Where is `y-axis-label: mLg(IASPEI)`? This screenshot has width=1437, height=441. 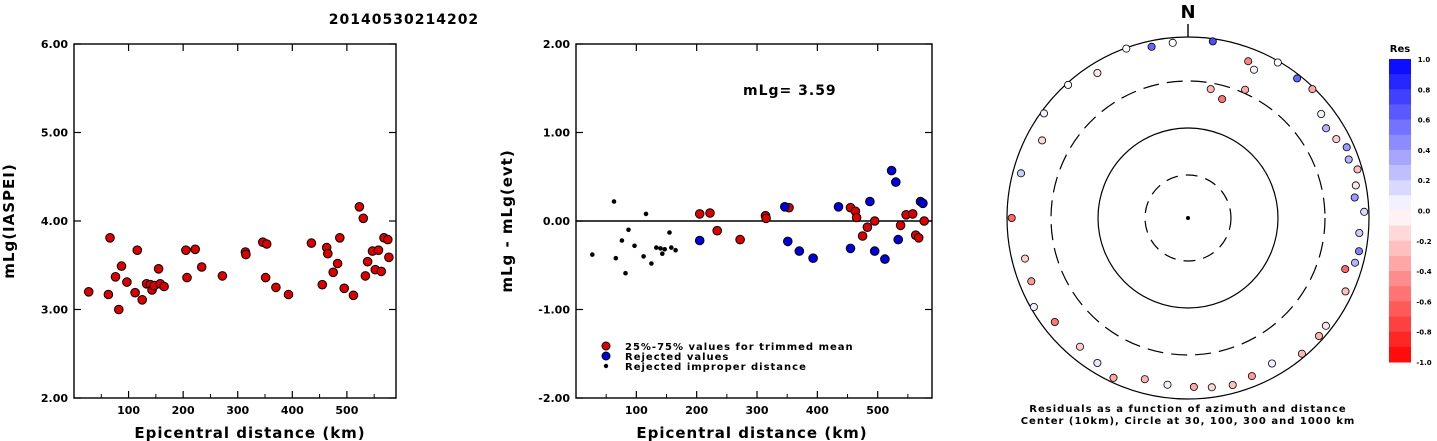
y-axis-label: mLg(IASPEI) is located at coordinates (9, 220).